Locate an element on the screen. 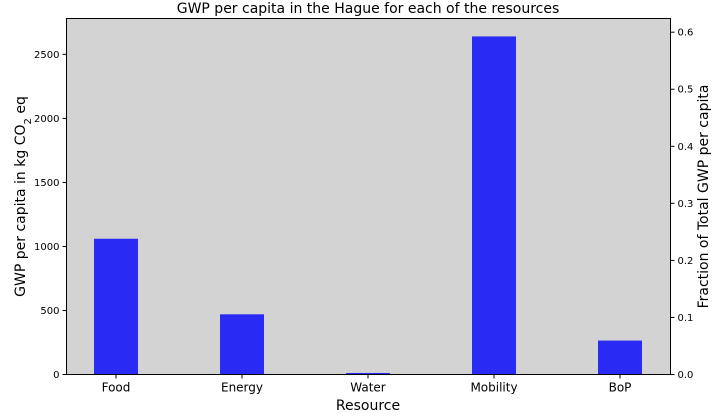 The image size is (721, 416). x-tick-label-water: Water is located at coordinates (368, 388).